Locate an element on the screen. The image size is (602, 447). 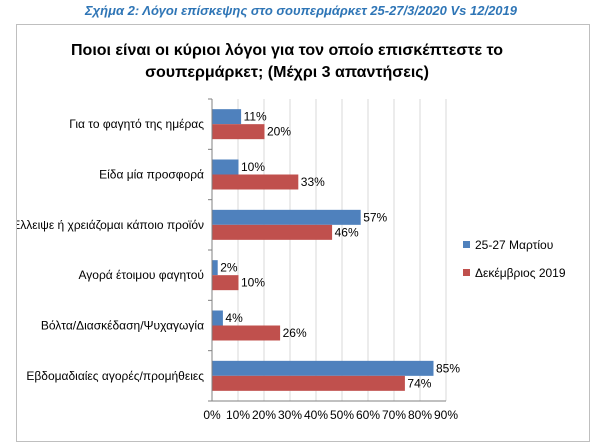
x-tick-label: 70% is located at coordinates (394, 415).